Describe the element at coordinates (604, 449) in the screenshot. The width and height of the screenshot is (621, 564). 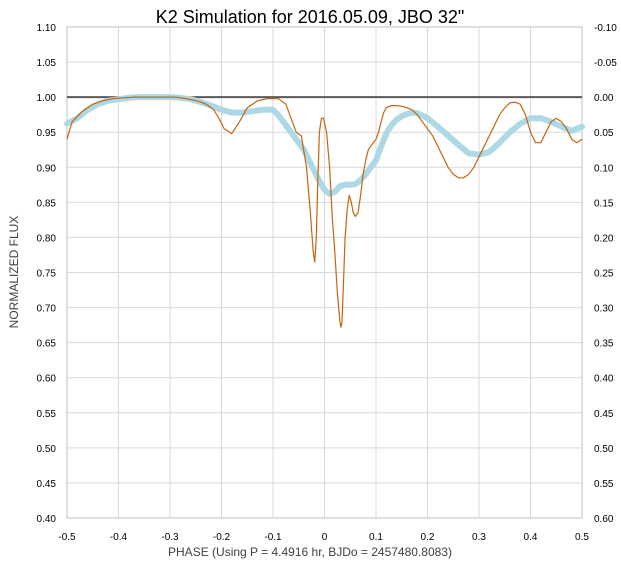
I see `y2-tick-label: 0.50` at that location.